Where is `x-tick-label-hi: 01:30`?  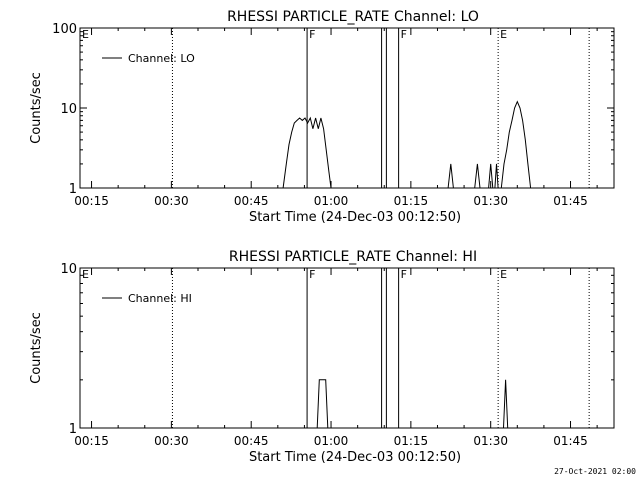
x-tick-label-hi: 01:30 is located at coordinates (490, 441).